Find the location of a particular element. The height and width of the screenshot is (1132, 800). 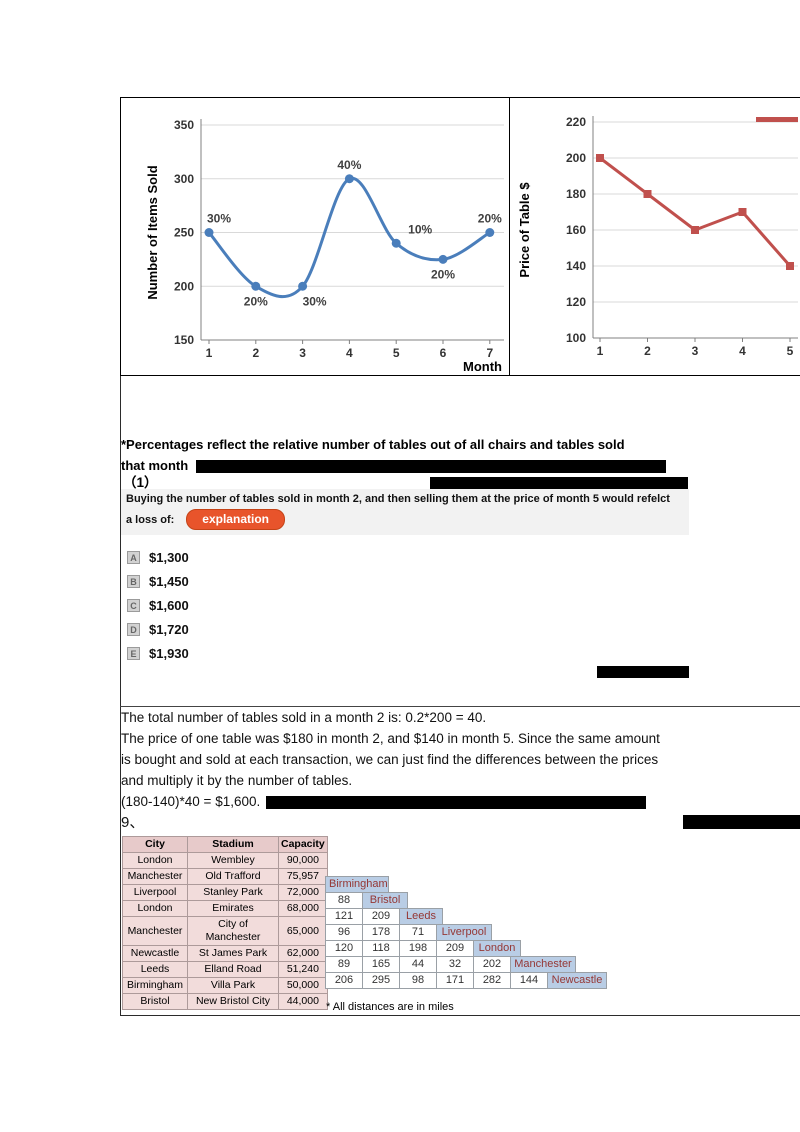

explanation-button: explanation is located at coordinates (235, 519).